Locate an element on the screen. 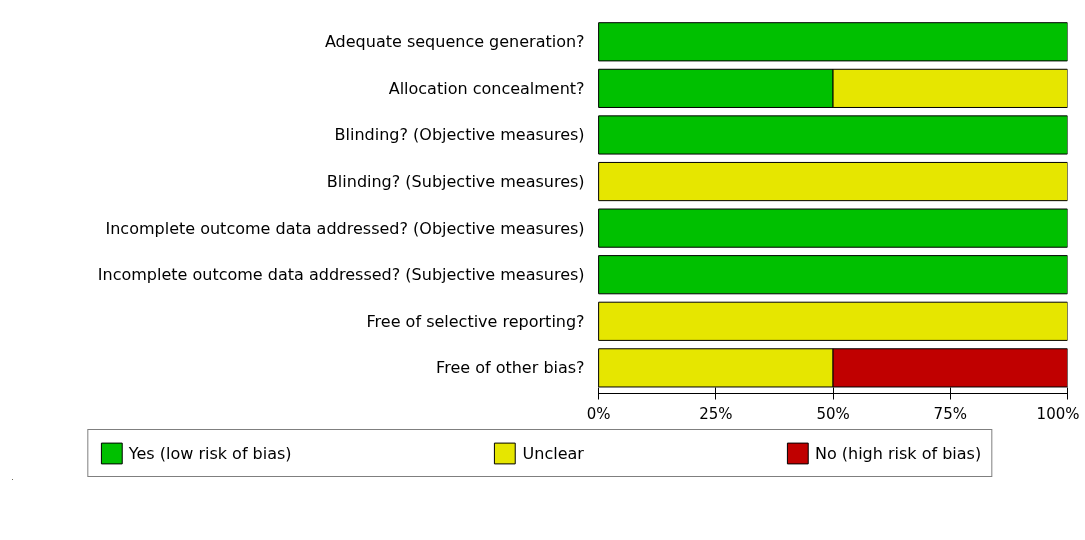  x-tick-label: 50% is located at coordinates (833, 413).